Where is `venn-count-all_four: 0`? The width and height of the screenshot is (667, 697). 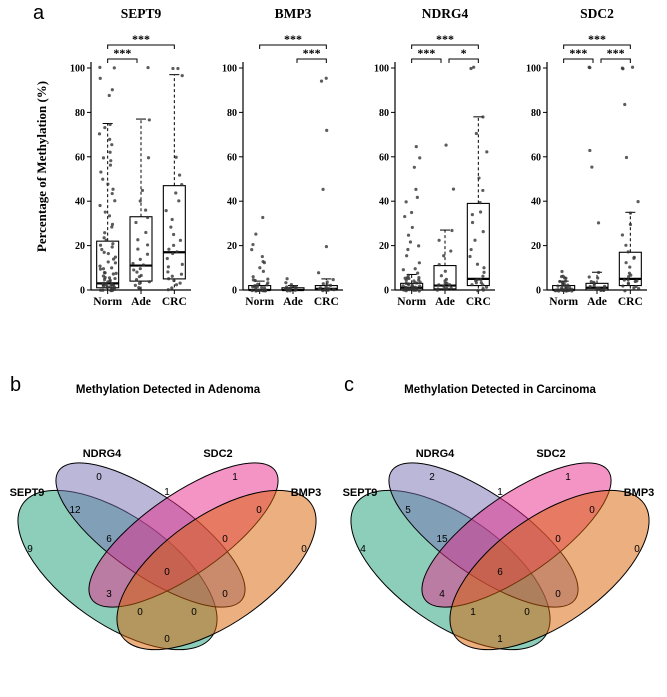
venn-count-all_four: 0 is located at coordinates (167, 572).